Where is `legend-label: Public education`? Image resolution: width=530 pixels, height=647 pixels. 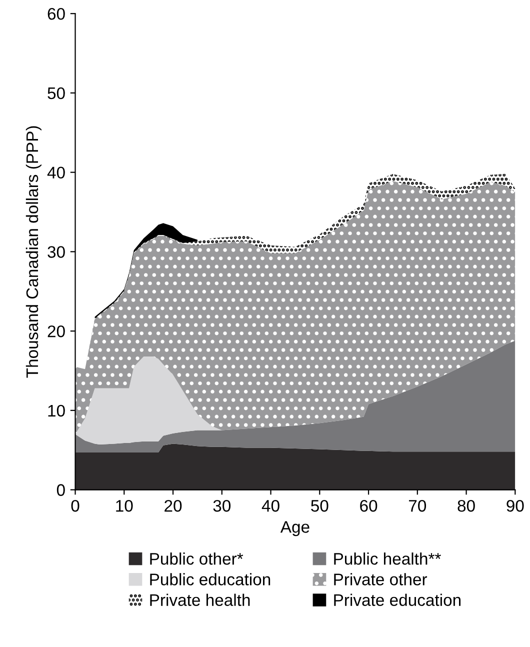
legend-label: Public education is located at coordinates (210, 579).